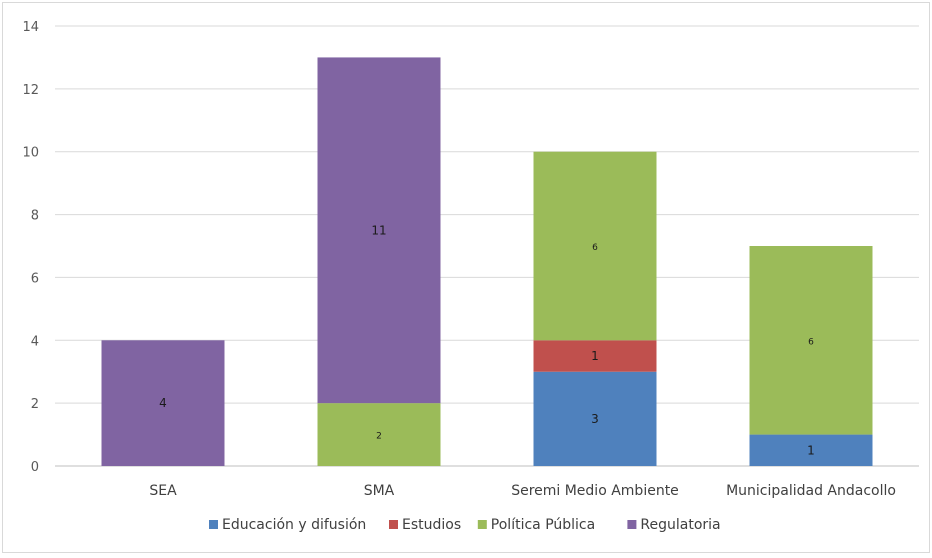 The image size is (932, 558). I want to click on y-tick-label: 4, so click(35, 341).